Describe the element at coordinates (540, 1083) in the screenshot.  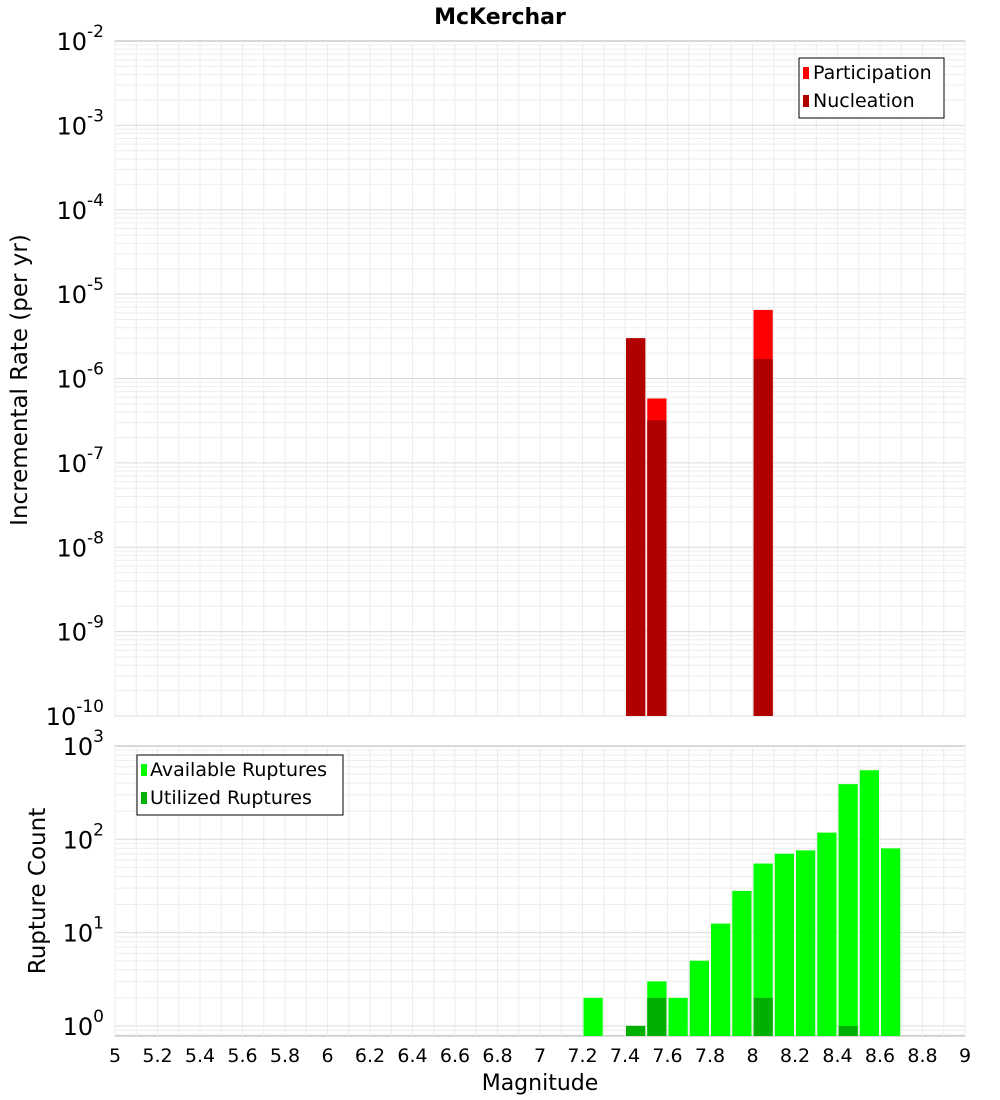
I see `x-axis-label: Magnitude` at that location.